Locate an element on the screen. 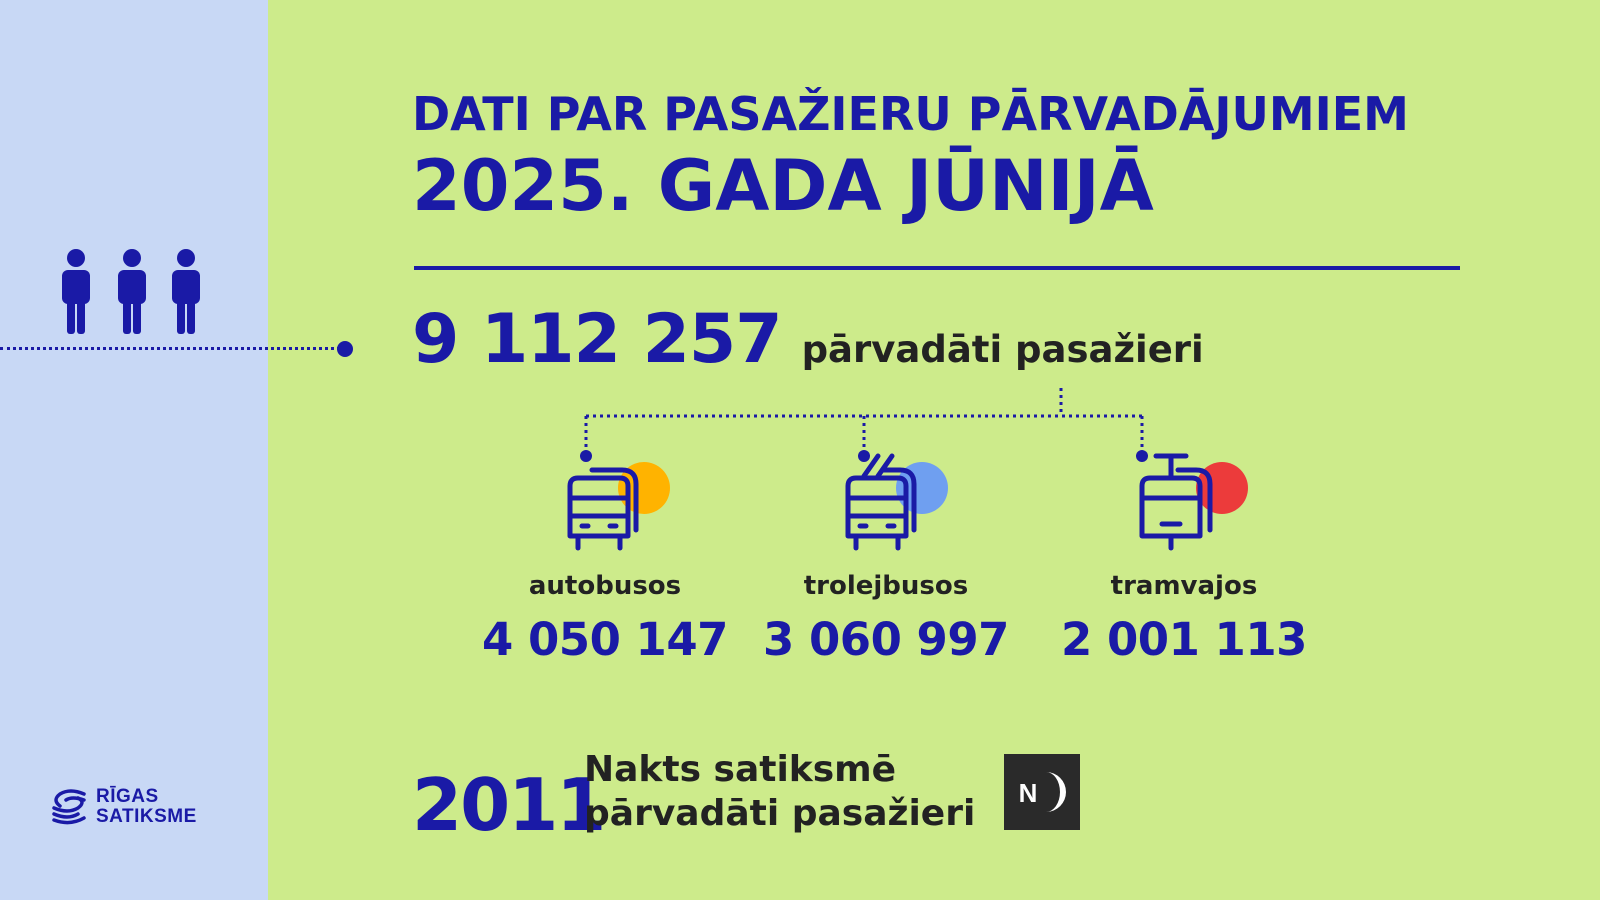 The width and height of the screenshot is (1600, 900). mode-tram-label: tramvajos is located at coordinates (1184, 586).